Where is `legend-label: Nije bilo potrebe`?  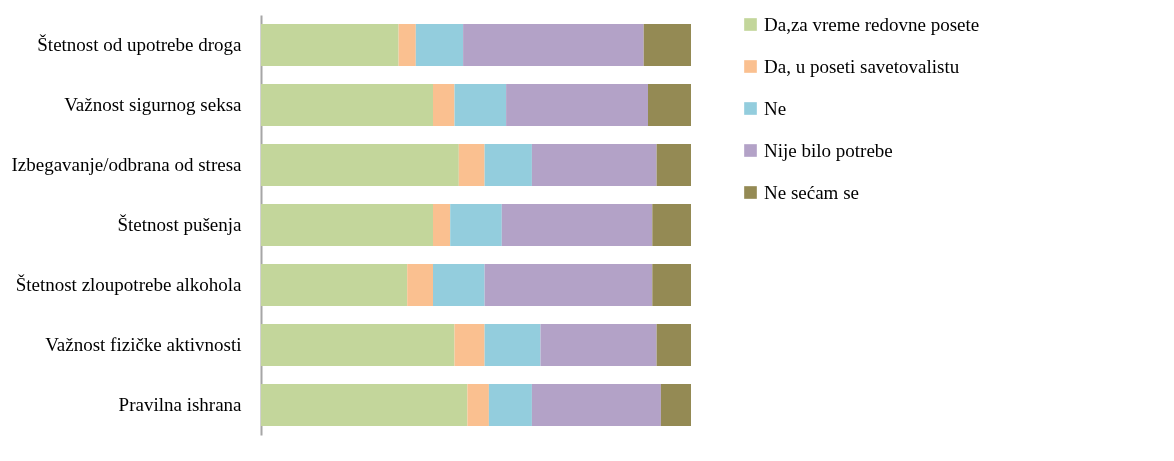
legend-label: Nije bilo potrebe is located at coordinates (828, 150).